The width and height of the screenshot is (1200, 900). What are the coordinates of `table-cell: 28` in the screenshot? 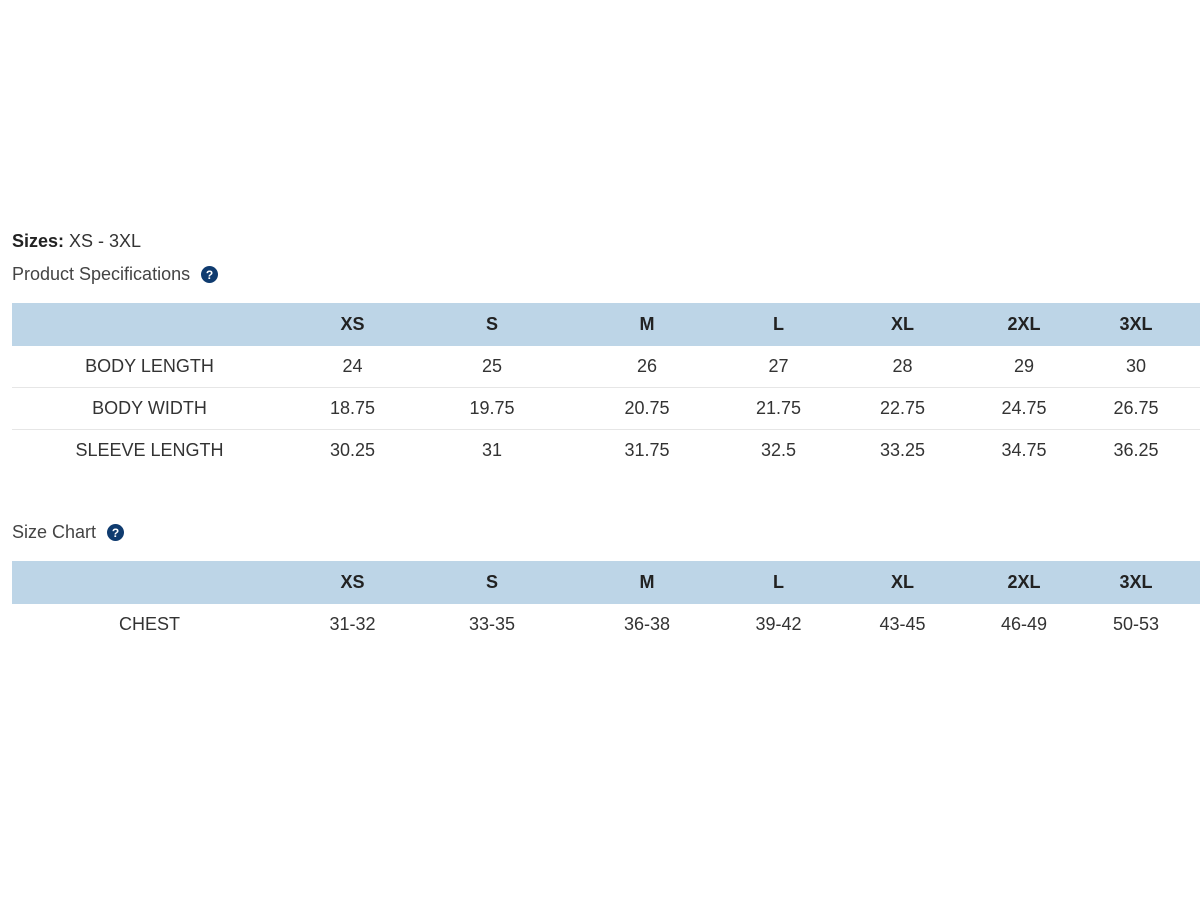 It's located at (902, 367).